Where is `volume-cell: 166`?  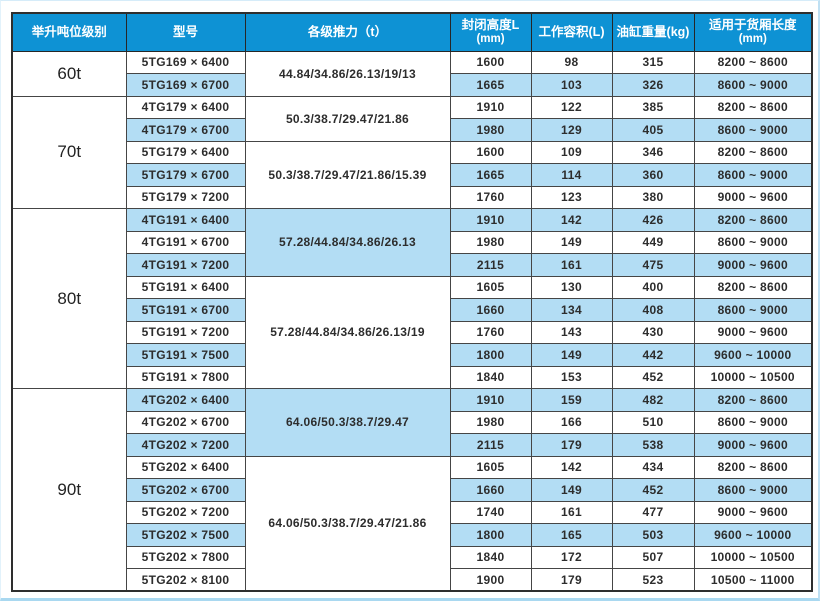 volume-cell: 166 is located at coordinates (571, 422).